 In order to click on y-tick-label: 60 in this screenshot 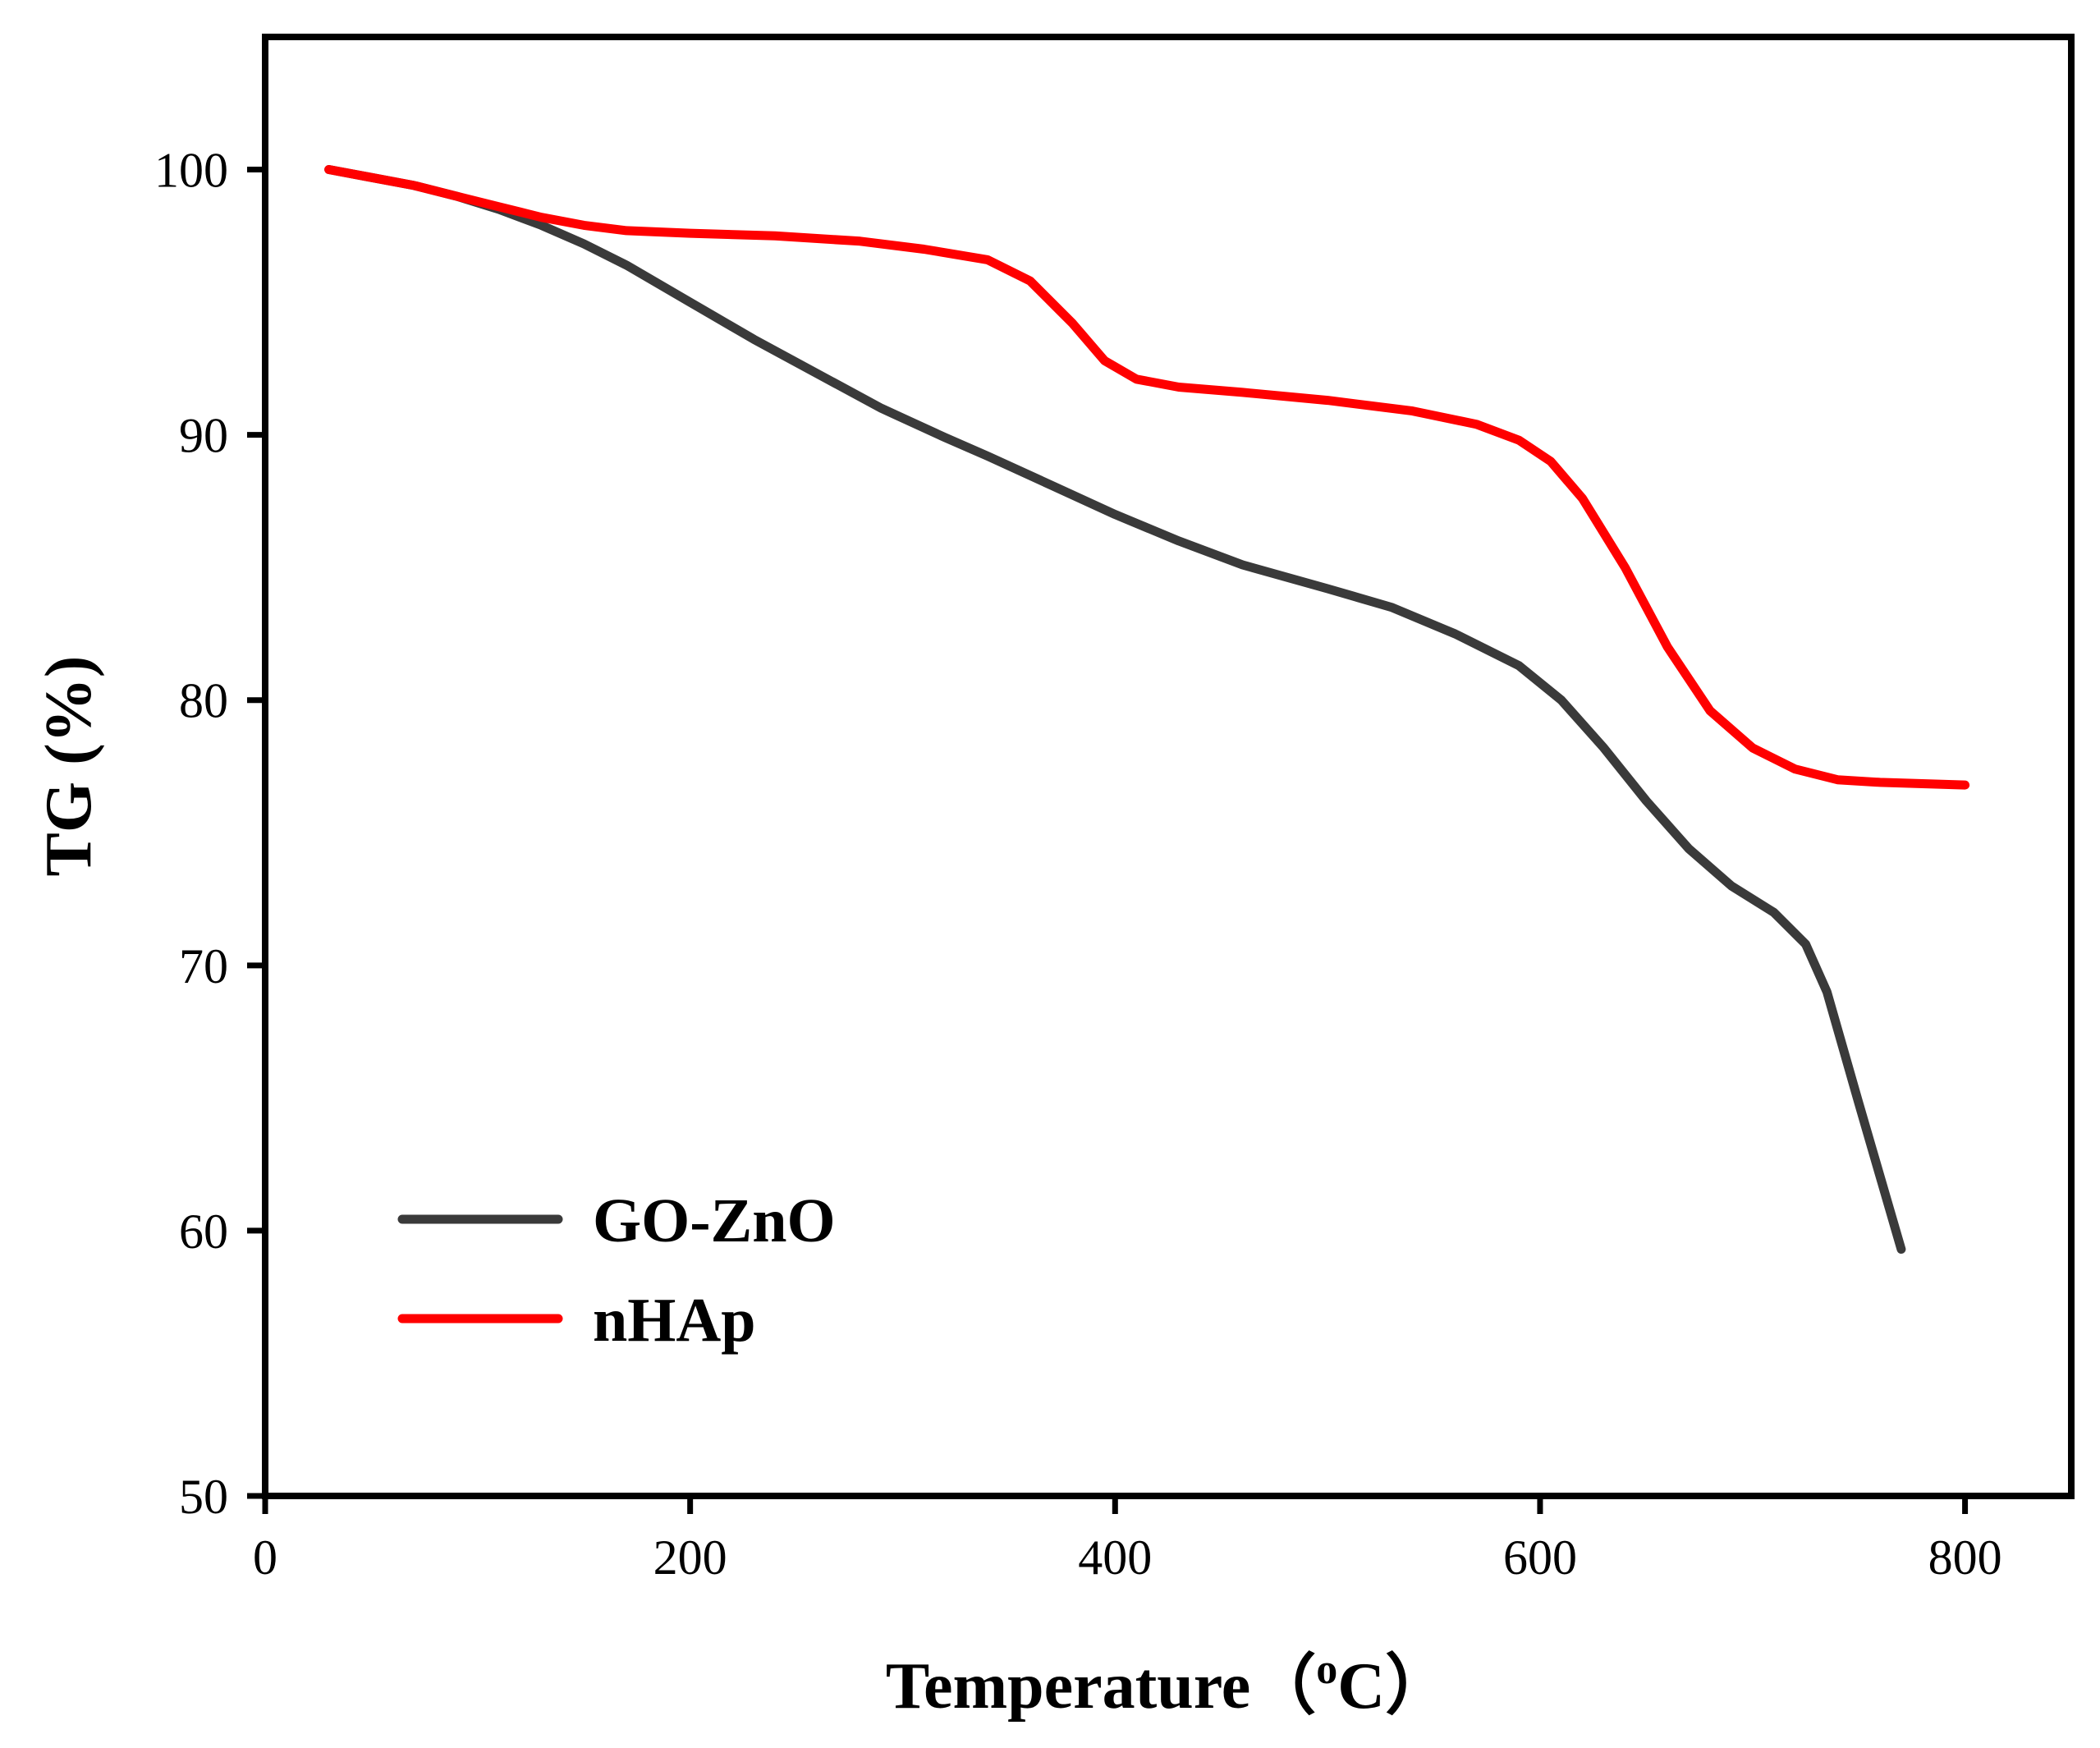, I will do `click(204, 1232)`.